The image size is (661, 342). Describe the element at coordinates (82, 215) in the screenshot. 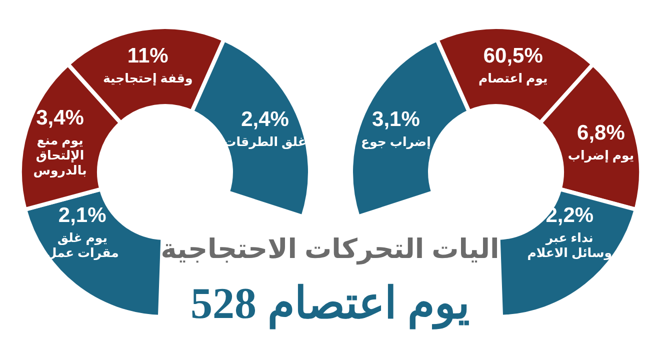

I see `data-label: 2,1%` at that location.